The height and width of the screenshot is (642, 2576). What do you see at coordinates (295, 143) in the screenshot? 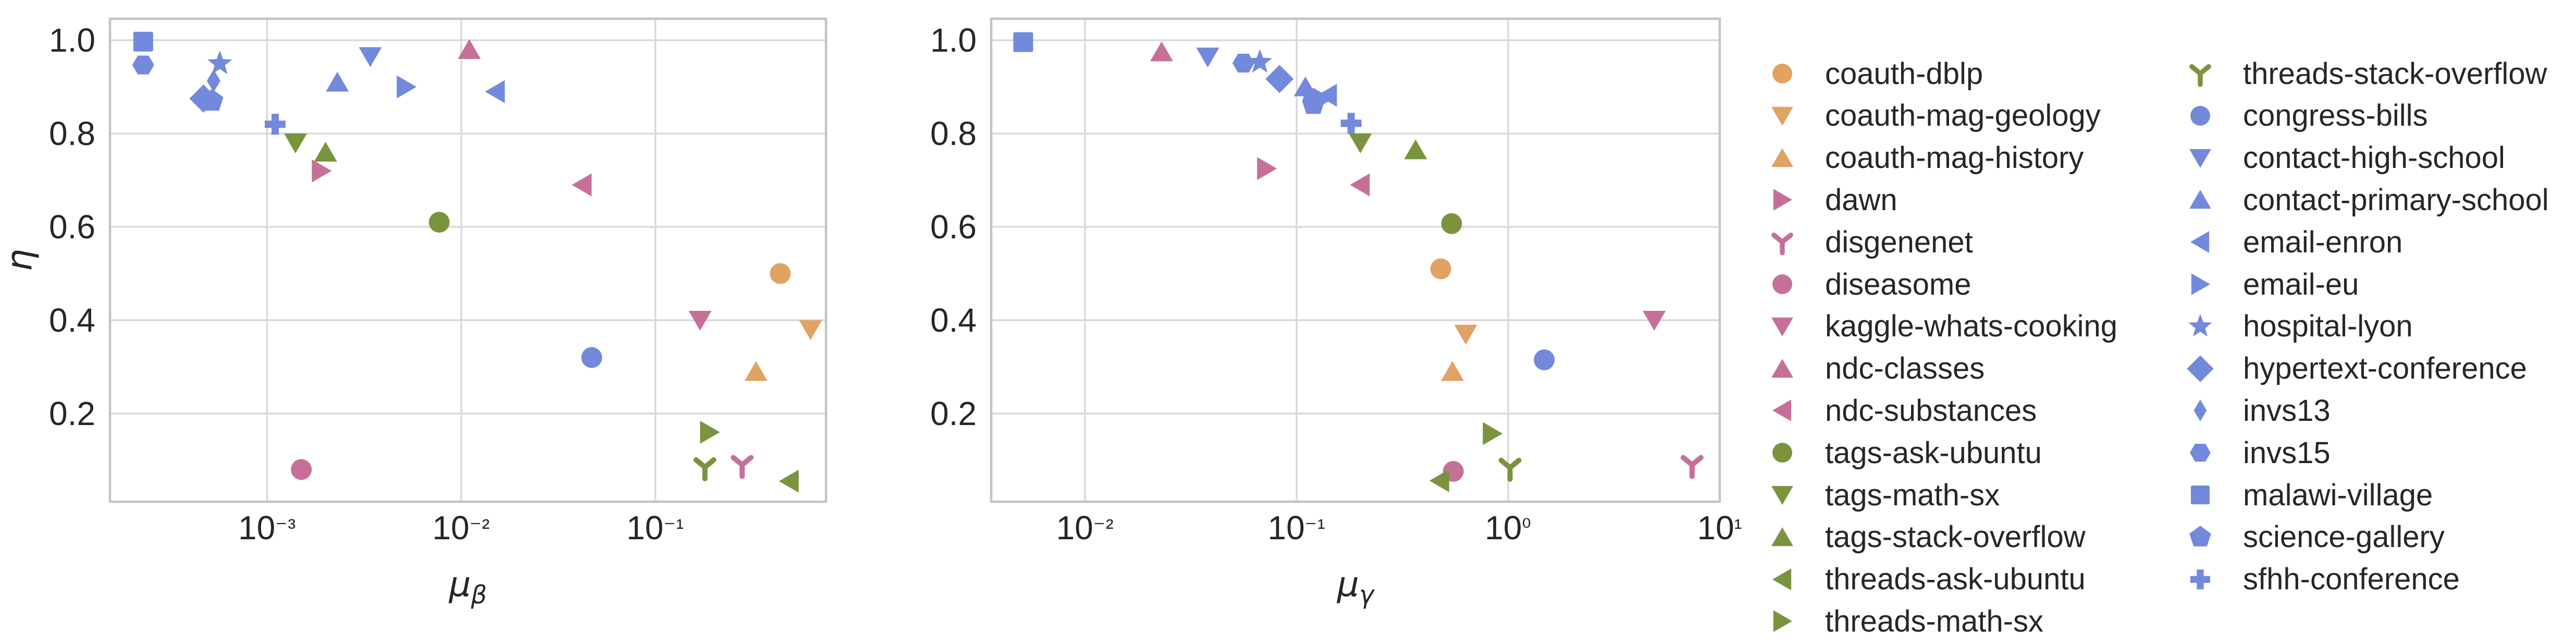
I see `data-point-tags-math-sx` at bounding box center [295, 143].